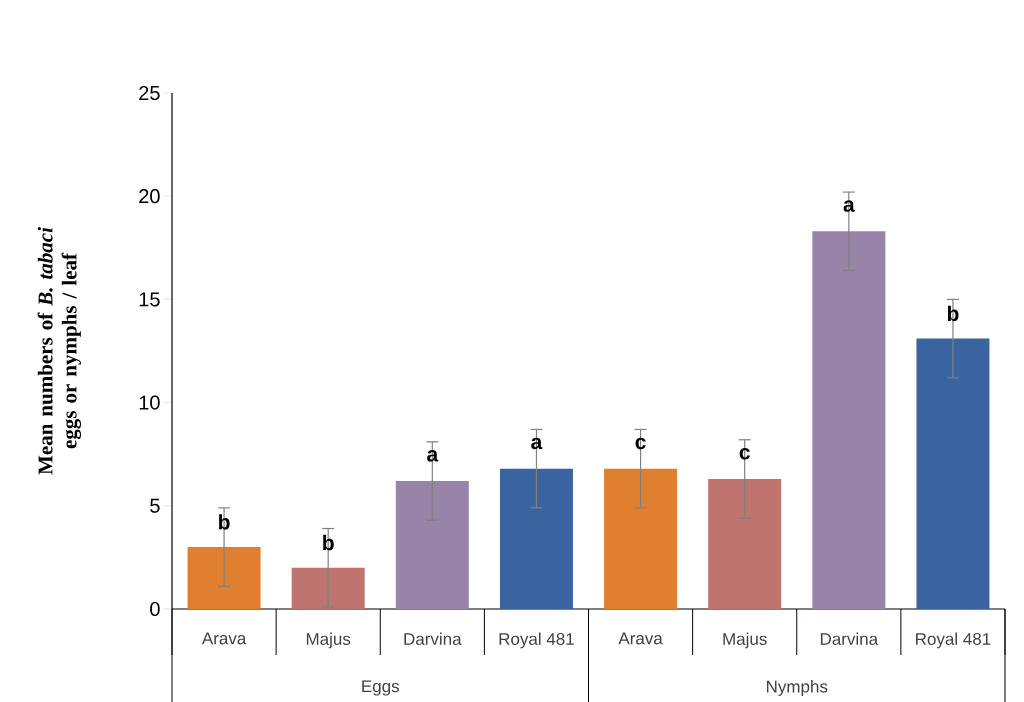 This screenshot has width=1024, height=702. I want to click on y-tick-label: 25, so click(149, 93).